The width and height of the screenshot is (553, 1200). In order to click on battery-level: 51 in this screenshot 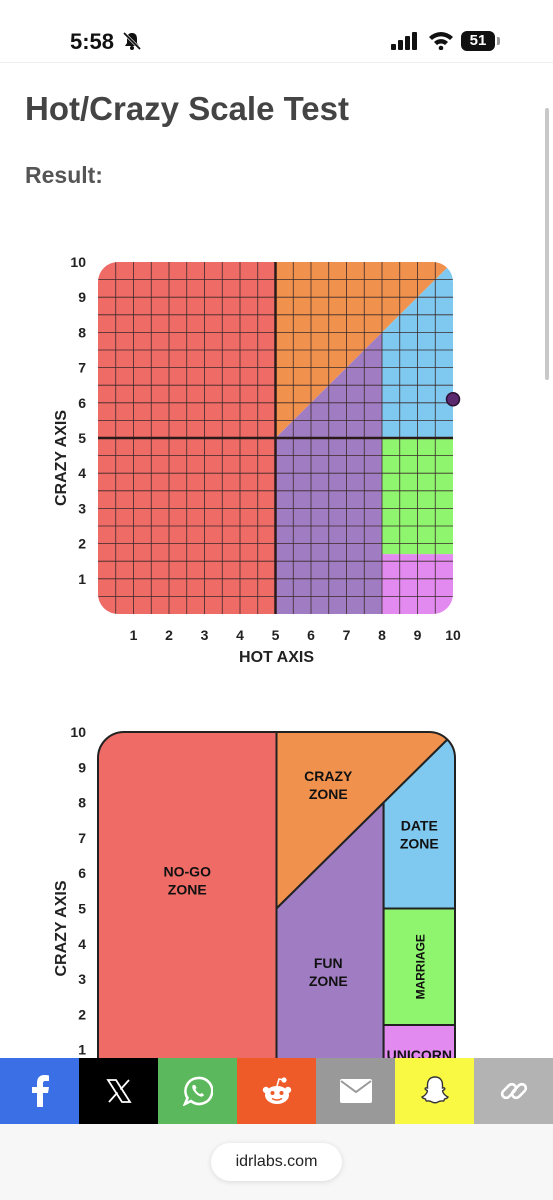, I will do `click(478, 41)`.